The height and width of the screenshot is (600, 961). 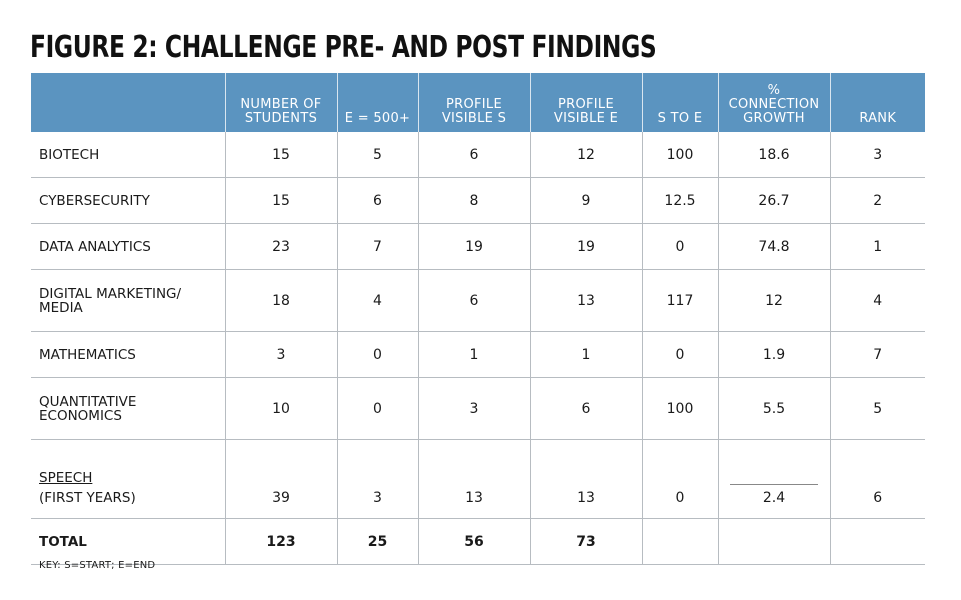 What do you see at coordinates (280, 102) in the screenshot?
I see `header-number-of-students: NUMBER OF STUDENTS` at bounding box center [280, 102].